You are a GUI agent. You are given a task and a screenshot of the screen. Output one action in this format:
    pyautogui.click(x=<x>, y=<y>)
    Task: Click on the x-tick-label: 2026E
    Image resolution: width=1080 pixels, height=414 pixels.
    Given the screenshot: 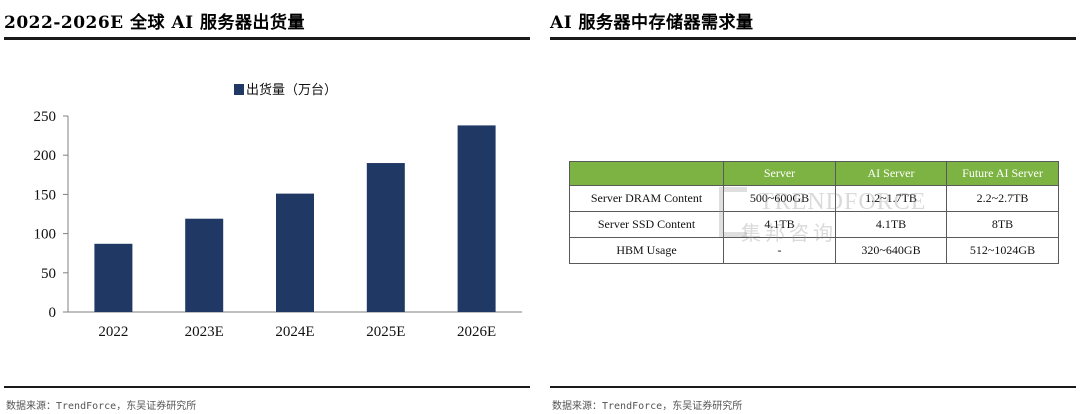 What is the action you would take?
    pyautogui.click(x=476, y=332)
    